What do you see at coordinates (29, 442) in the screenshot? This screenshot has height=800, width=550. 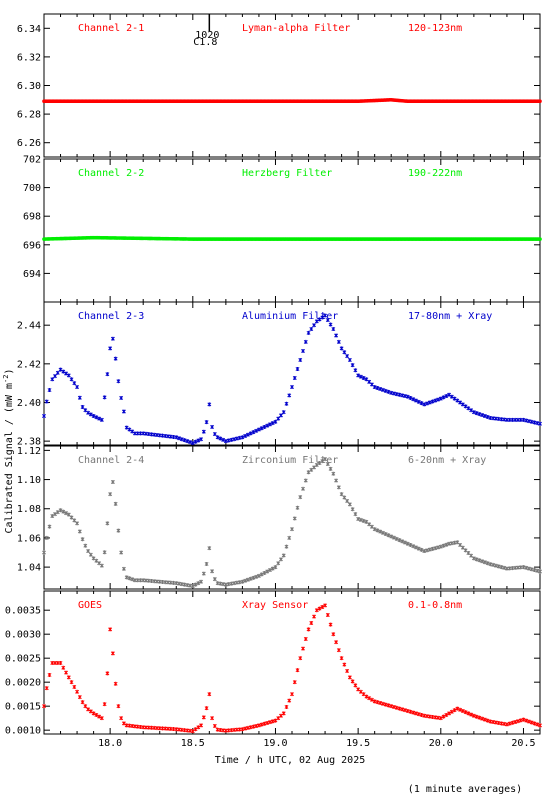 I see `y-tick-label: 2.38` at bounding box center [29, 442].